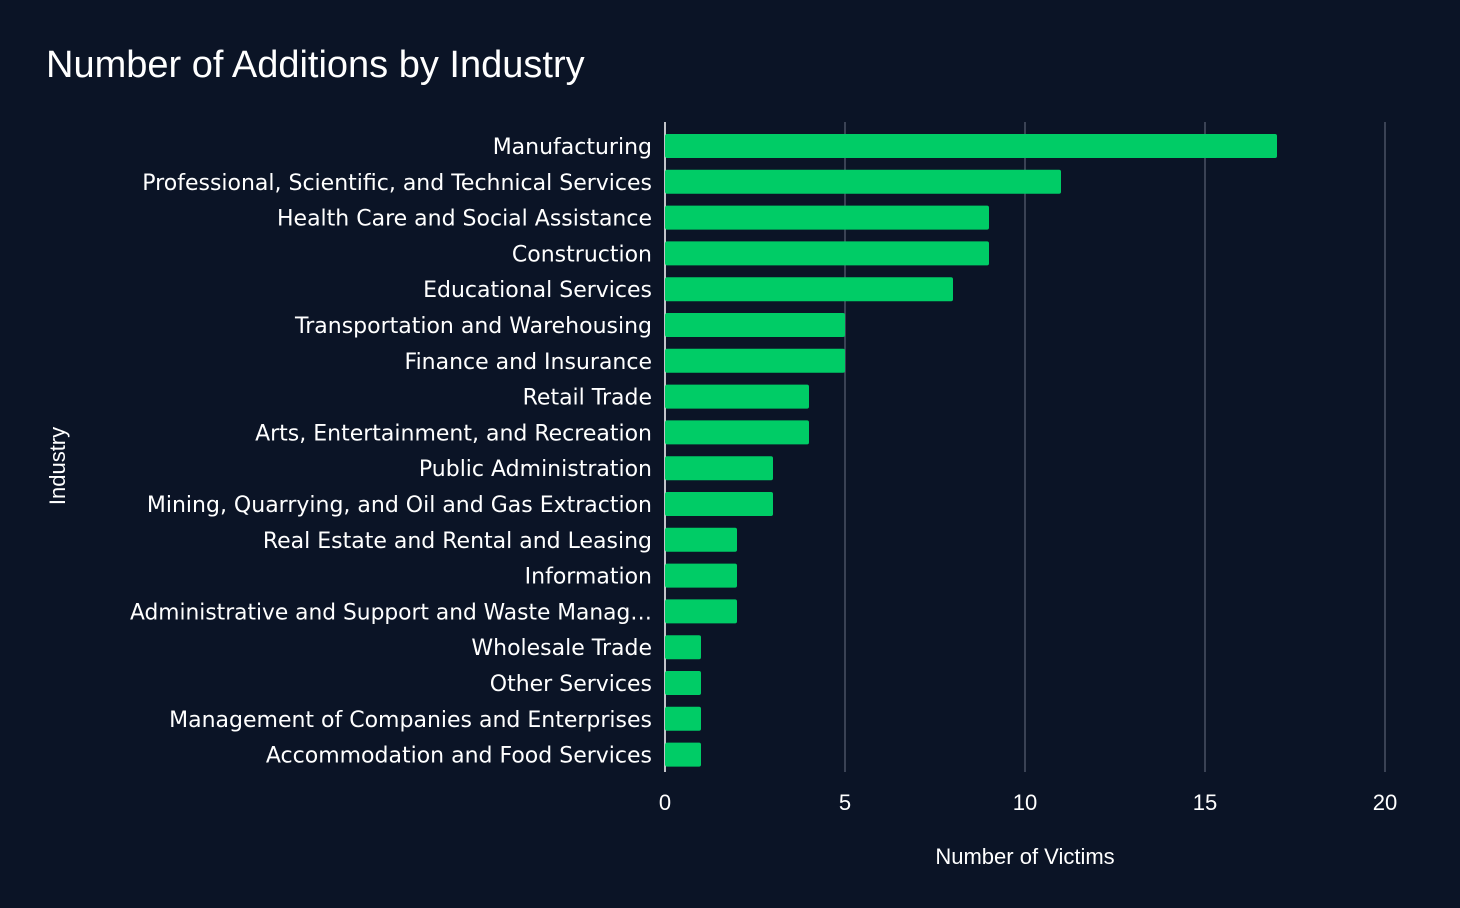 This screenshot has height=908, width=1460. What do you see at coordinates (537, 290) in the screenshot?
I see `category-label: Educational Services` at bounding box center [537, 290].